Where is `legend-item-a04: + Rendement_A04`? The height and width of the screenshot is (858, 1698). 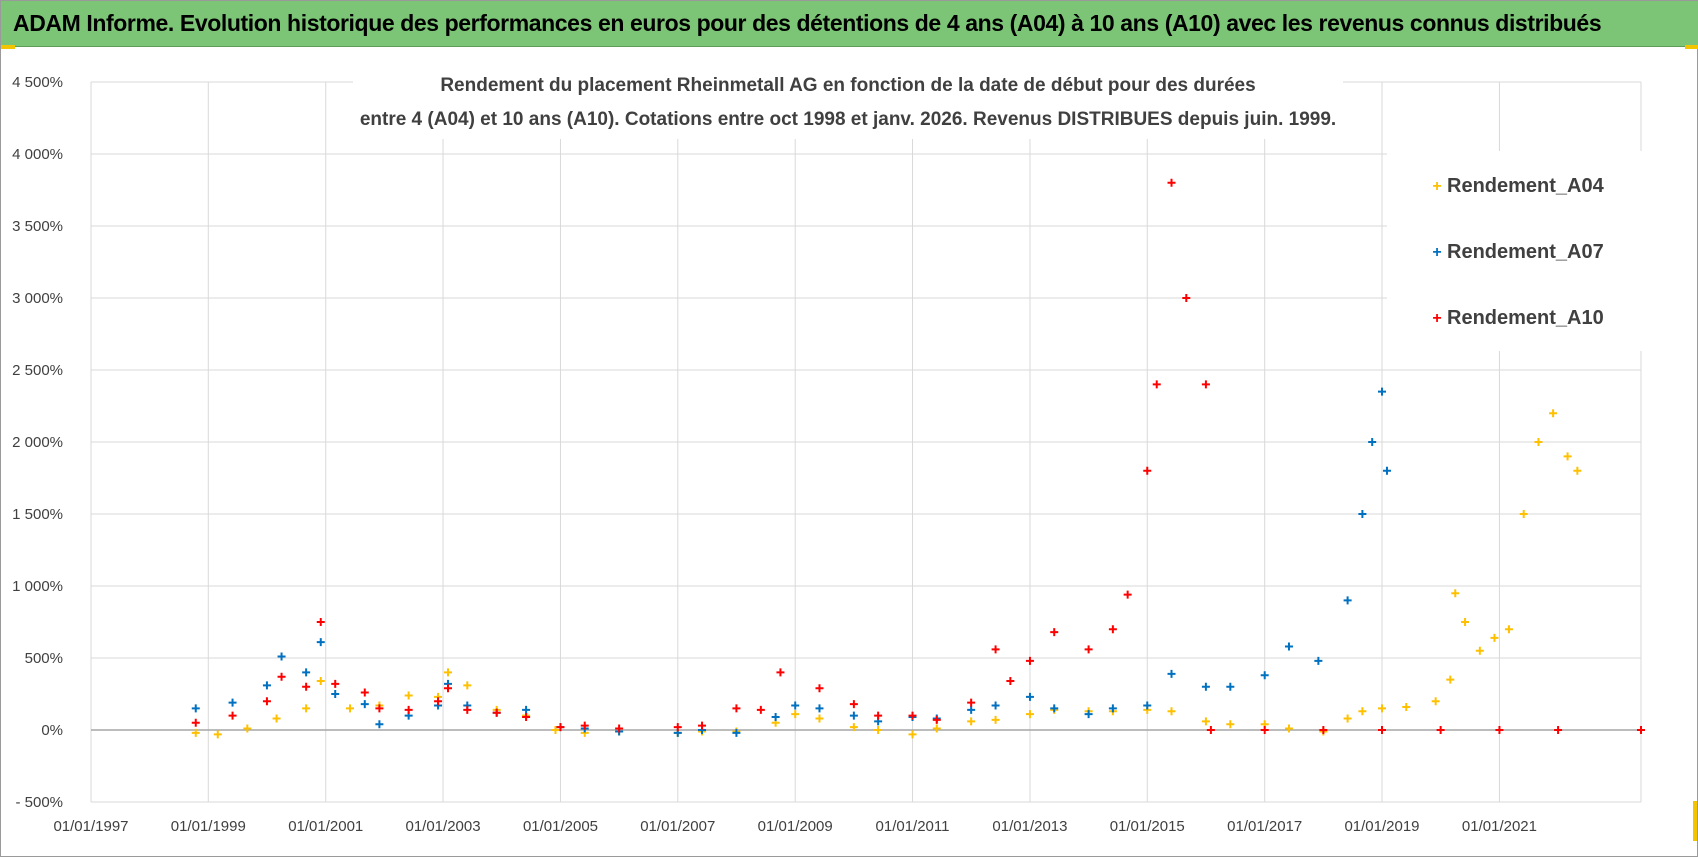
legend-item-a04: + Rendement_A04 is located at coordinates (1518, 186).